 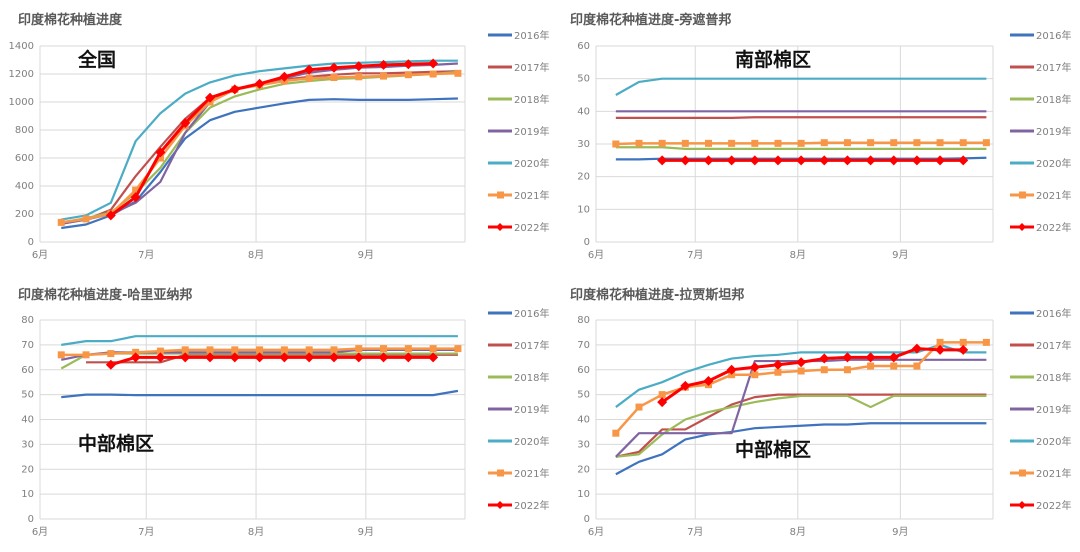 I want to click on x-tick-label: 8月, so click(x=798, y=532).